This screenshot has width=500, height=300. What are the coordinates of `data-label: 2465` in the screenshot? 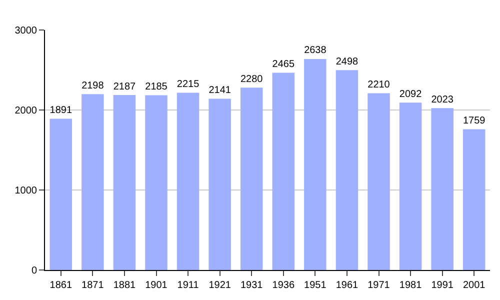 It's located at (283, 64).